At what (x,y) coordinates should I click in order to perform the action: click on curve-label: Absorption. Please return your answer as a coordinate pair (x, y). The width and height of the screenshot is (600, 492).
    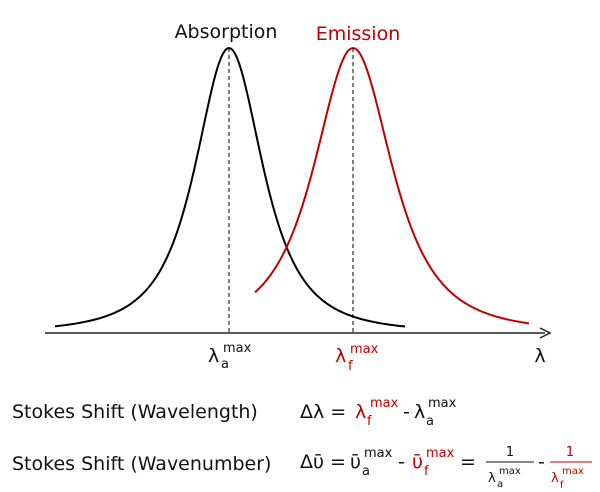
    Looking at the image, I should click on (226, 32).